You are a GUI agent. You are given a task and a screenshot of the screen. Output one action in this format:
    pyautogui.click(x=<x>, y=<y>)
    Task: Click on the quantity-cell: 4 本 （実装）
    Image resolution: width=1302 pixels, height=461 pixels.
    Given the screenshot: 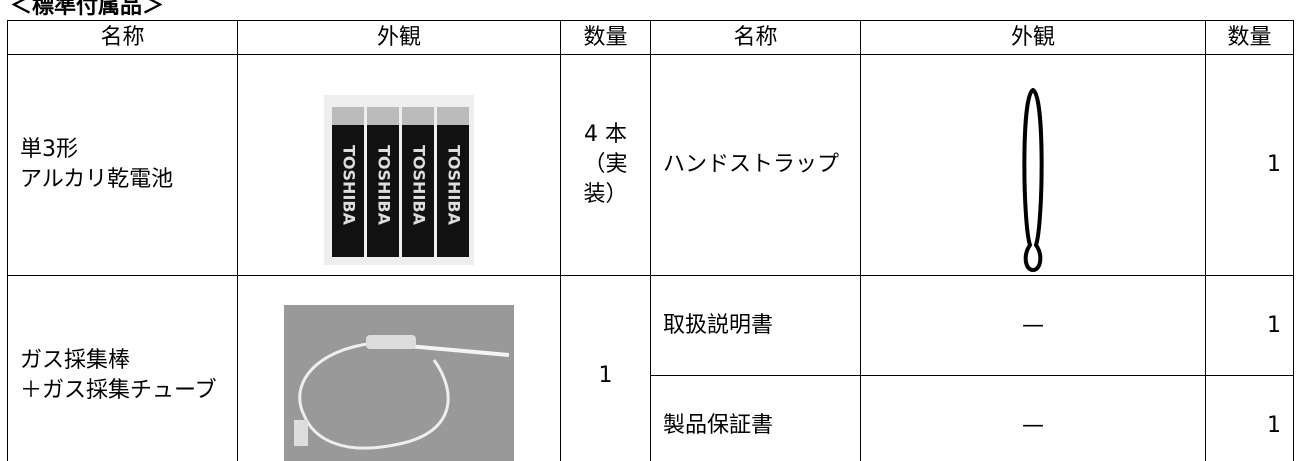 What is the action you would take?
    pyautogui.click(x=605, y=165)
    